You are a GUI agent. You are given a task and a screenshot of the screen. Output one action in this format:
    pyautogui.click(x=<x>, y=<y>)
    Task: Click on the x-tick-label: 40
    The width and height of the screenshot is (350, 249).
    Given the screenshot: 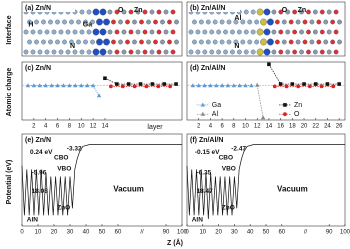 What is the action you would take?
    pyautogui.click(x=250, y=233)
    